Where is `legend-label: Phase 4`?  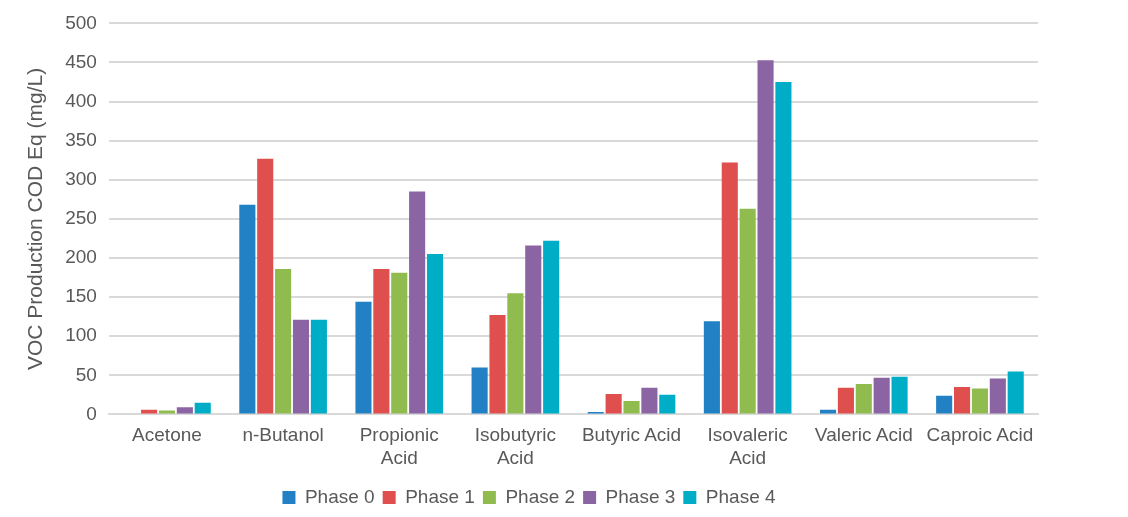 legend-label: Phase 4 is located at coordinates (740, 496).